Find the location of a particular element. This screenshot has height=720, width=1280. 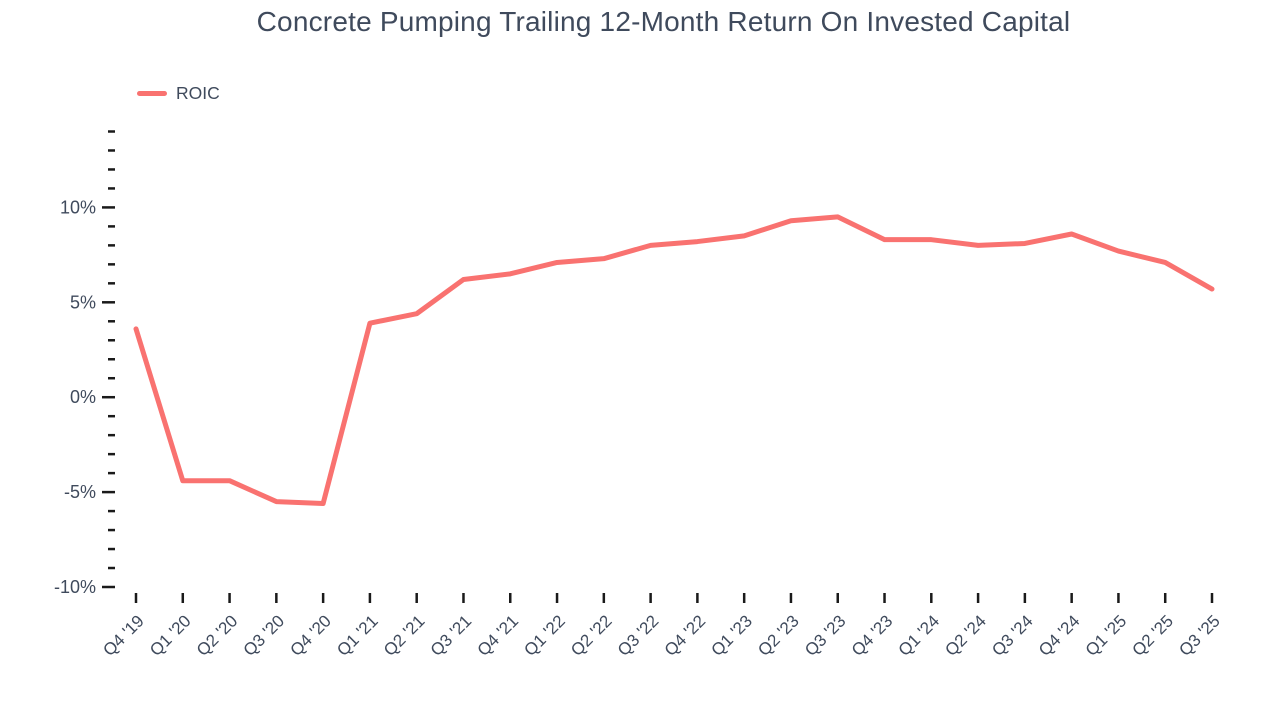

y-axis-label: -10% is located at coordinates (75, 587).